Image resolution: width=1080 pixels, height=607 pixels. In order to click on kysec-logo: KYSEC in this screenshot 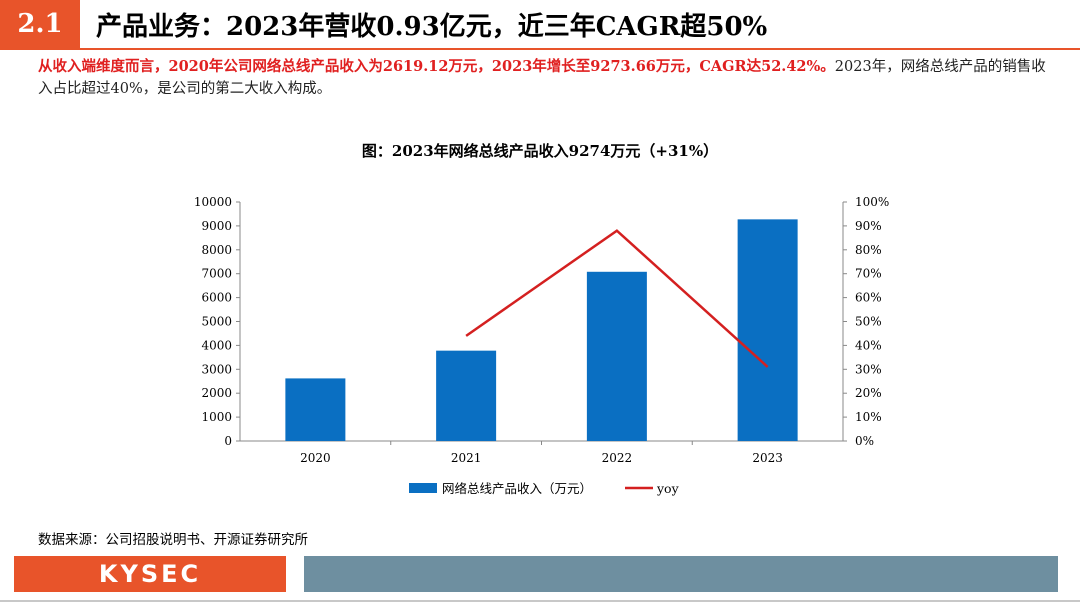, I will do `click(150, 574)`.